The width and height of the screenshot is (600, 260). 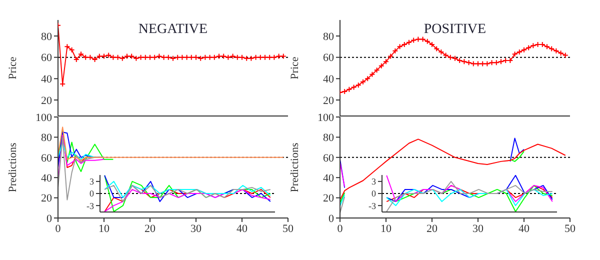 What do you see at coordinates (455, 30) in the screenshot?
I see `chart-title: POSITIVE` at bounding box center [455, 30].